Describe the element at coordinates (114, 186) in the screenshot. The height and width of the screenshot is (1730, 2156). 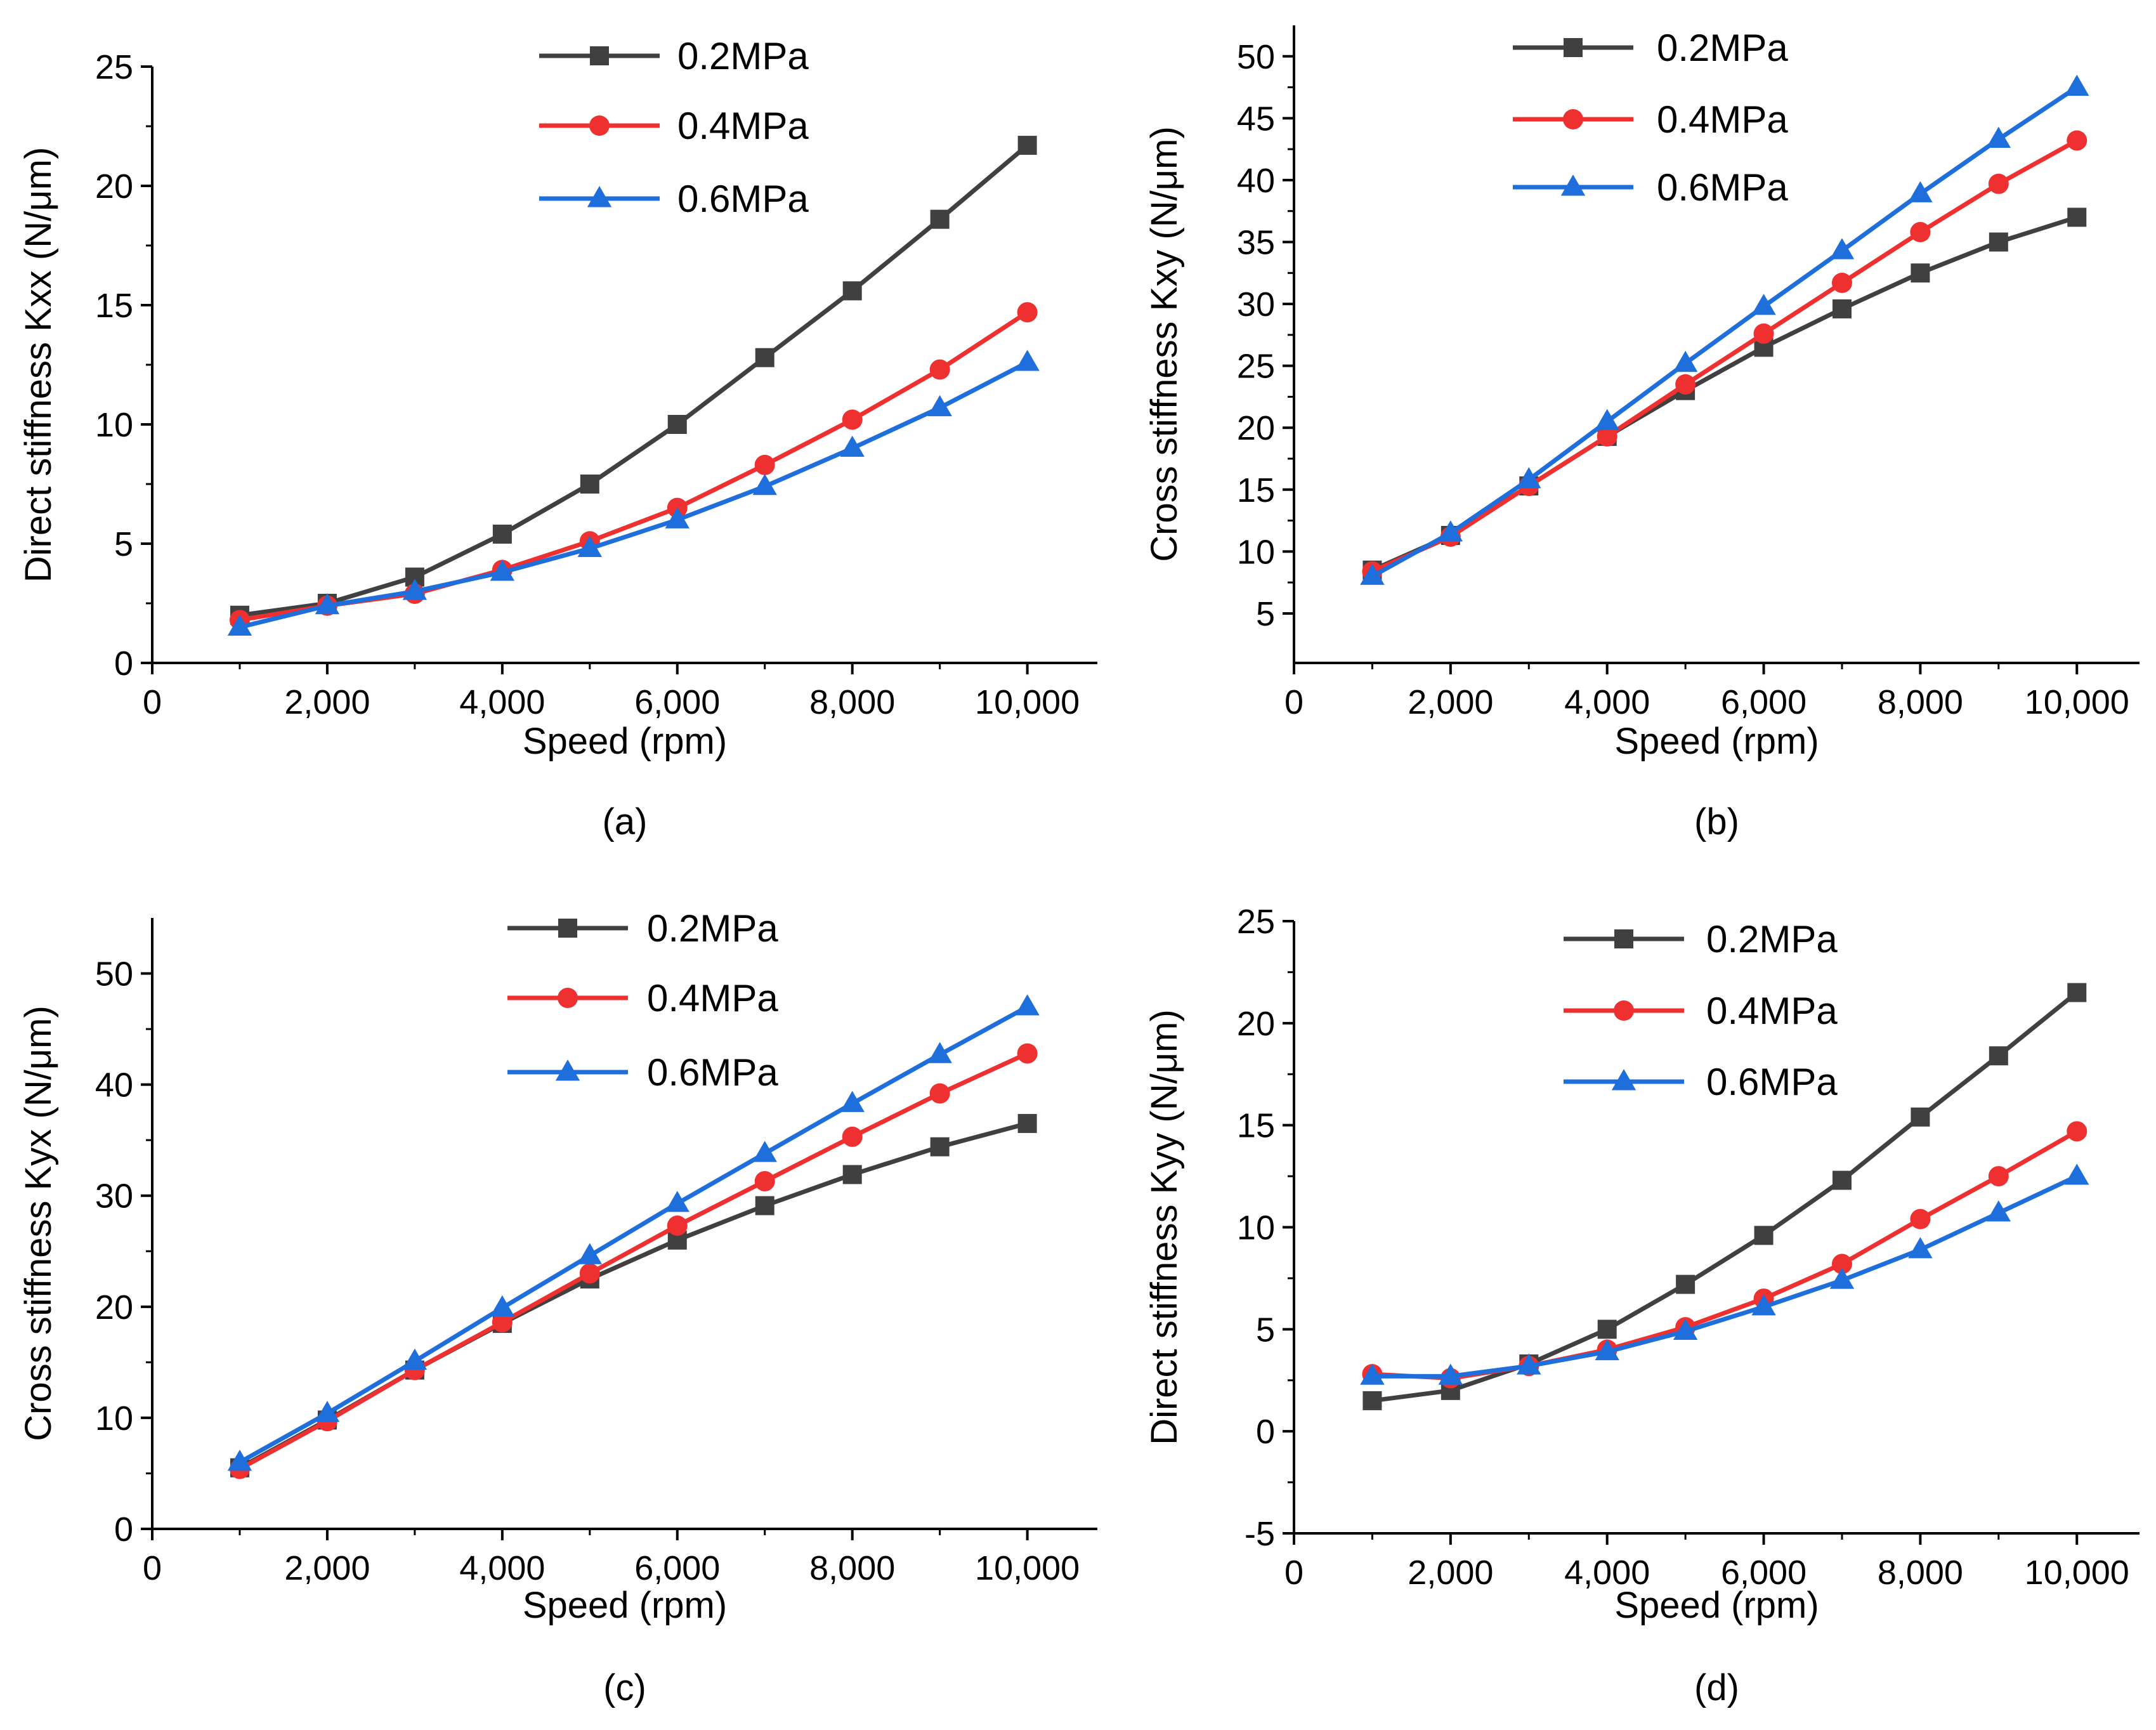
I see `y-tick-label: 20` at that location.